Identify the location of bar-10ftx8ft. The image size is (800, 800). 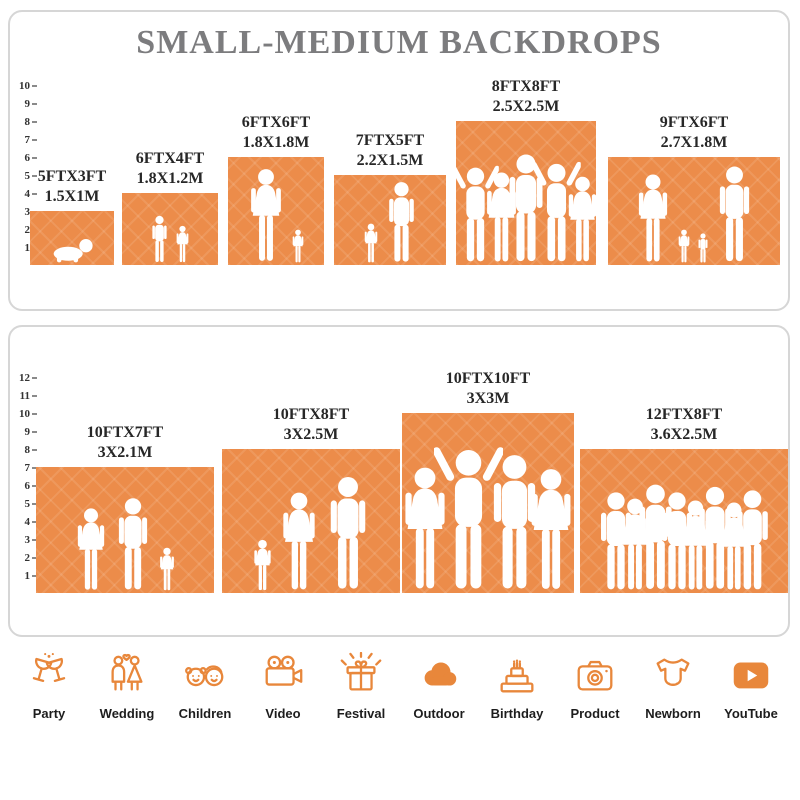
(311, 521).